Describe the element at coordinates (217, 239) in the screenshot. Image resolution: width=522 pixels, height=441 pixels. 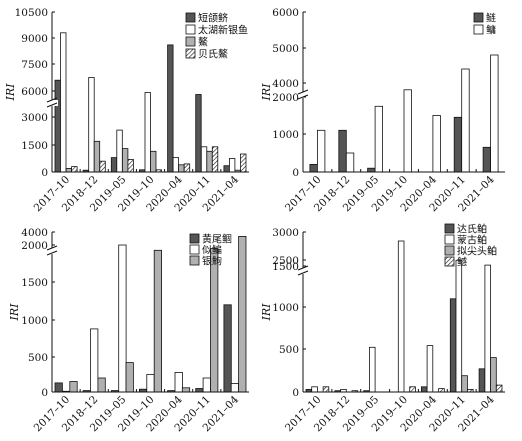
I see `legend-label: 黄尾鲴` at that location.